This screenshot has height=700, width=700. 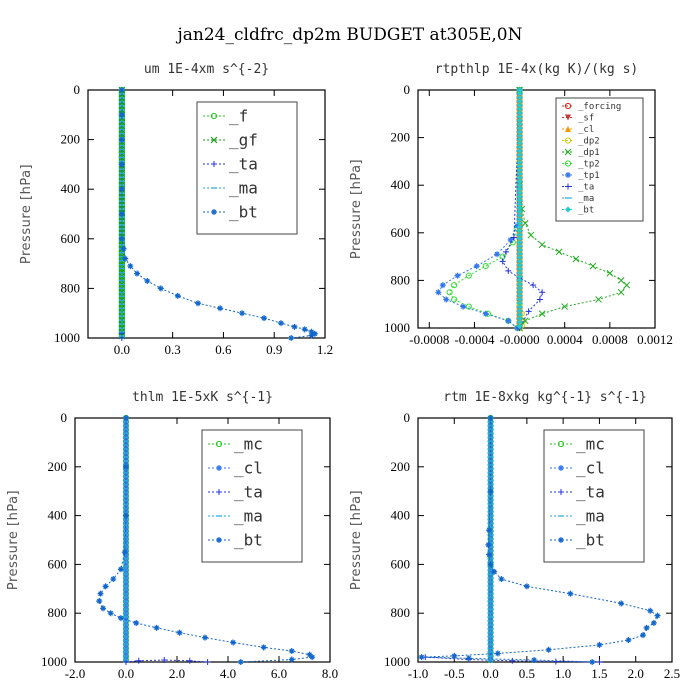 What do you see at coordinates (586, 130) in the screenshot?
I see `legend-label: _cl` at bounding box center [586, 130].